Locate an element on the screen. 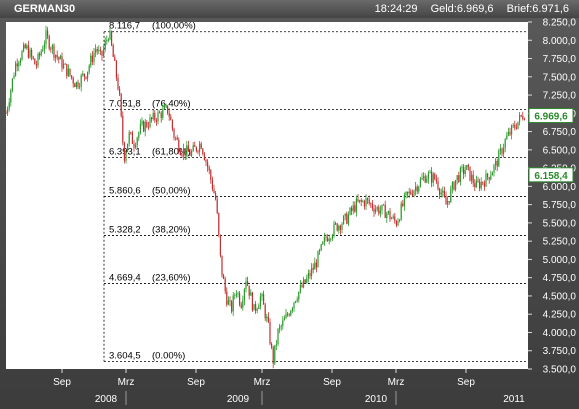 This screenshot has width=579, height=409. quote-bar: 18:24:29 Geld:6.969,6 Brief:6.971,6 is located at coordinates (467, 9).